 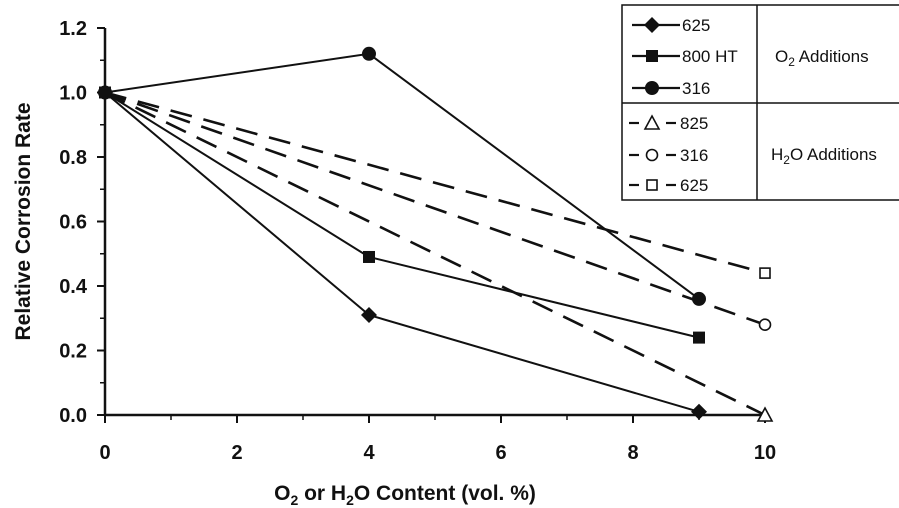 I want to click on series-o2-316-point-2-shape, so click(x=699, y=298).